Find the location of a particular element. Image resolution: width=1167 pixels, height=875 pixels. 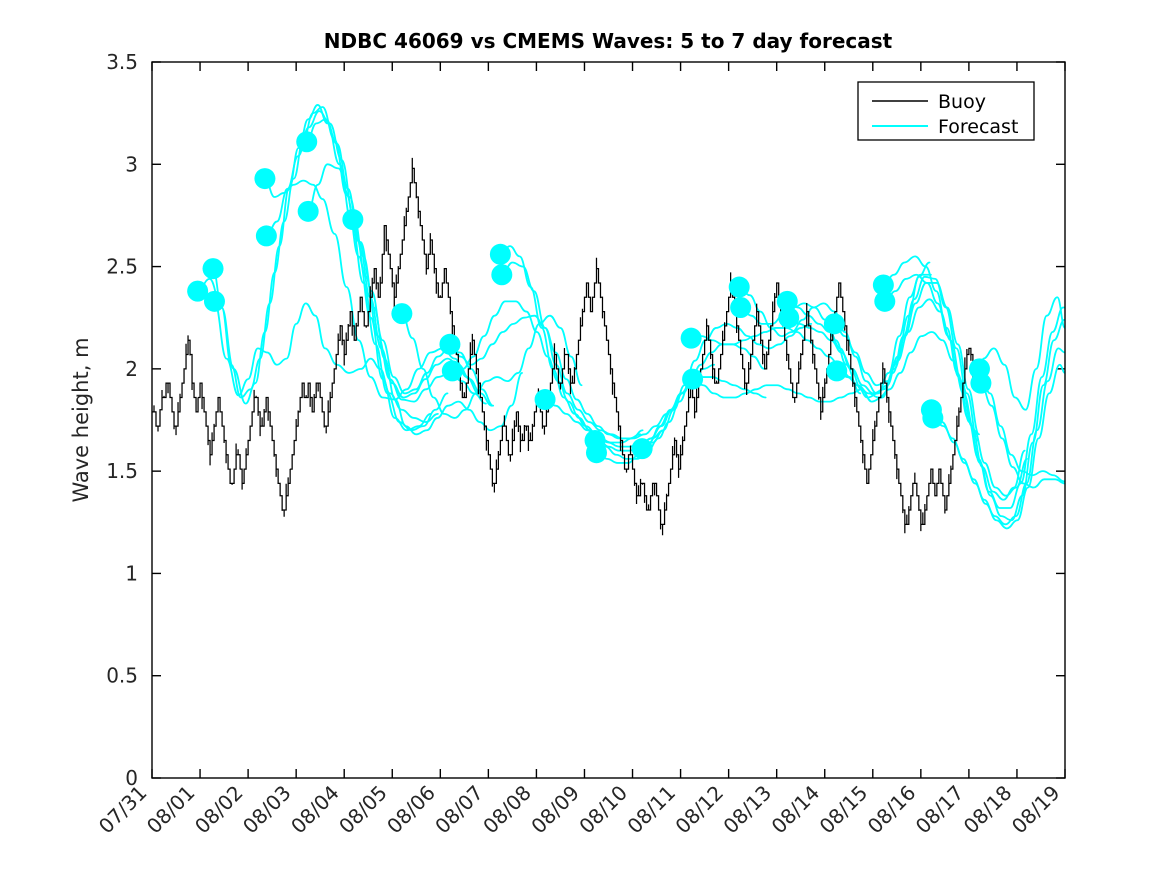

y-tick-label: 1.5 is located at coordinates (122, 471).